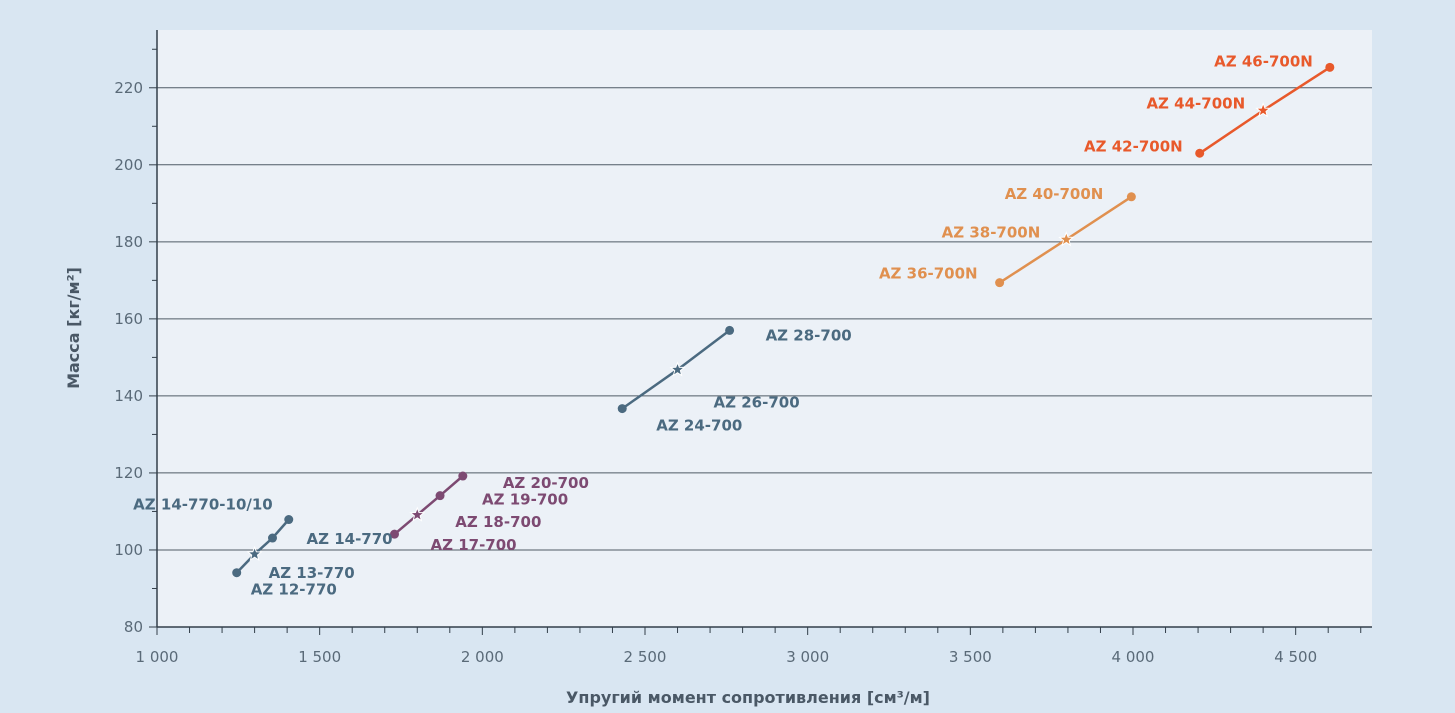 This screenshot has width=1455, height=713. I want to click on x-tick-label: 3 500, so click(970, 657).